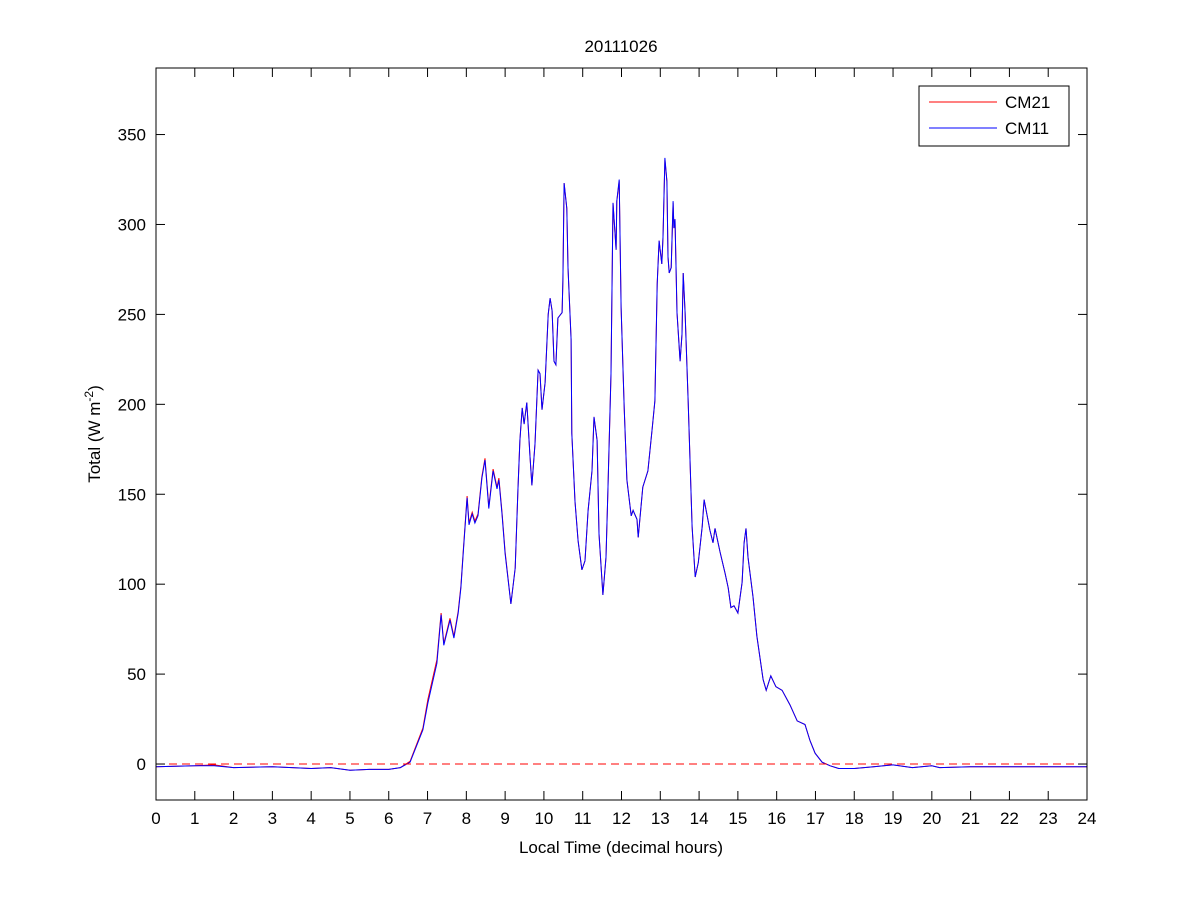  Describe the element at coordinates (1027, 102) in the screenshot. I see `legend-label-cm21: CM21` at that location.